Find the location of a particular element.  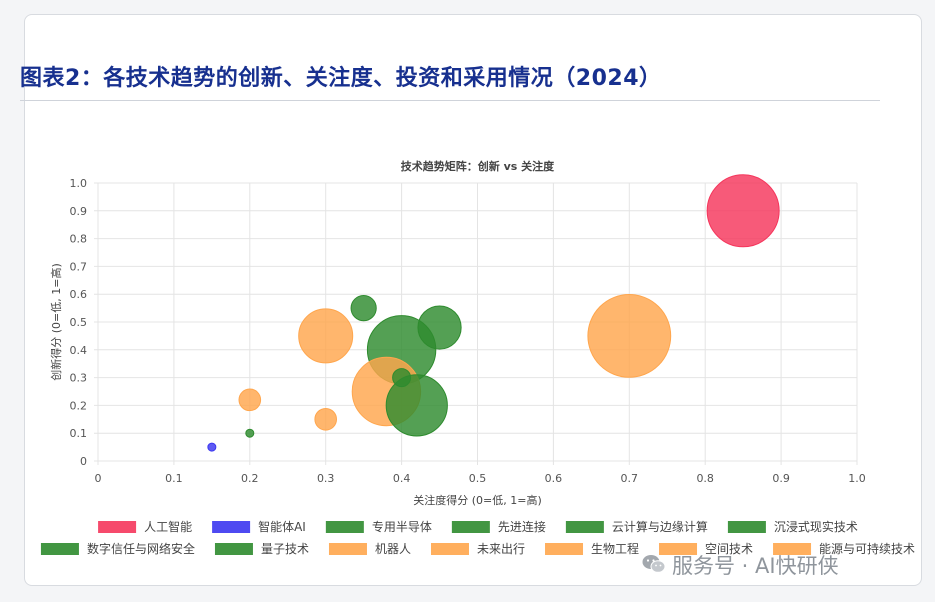

legend-label: 空间技术 is located at coordinates (729, 549).